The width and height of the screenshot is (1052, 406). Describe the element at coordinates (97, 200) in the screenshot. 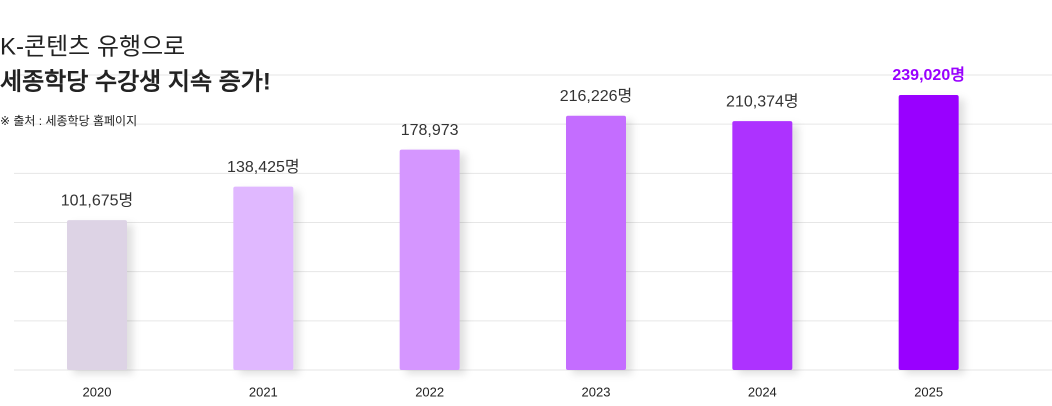

I see `value-label: 101,675명` at that location.